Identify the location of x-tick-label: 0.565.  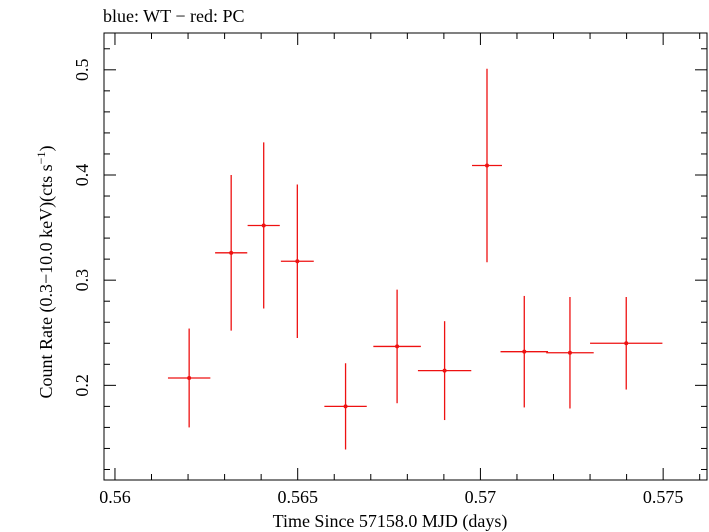
(297, 497).